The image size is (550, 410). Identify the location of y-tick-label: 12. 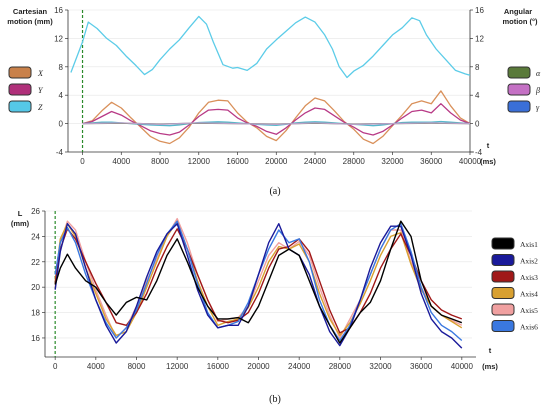
(58, 38).